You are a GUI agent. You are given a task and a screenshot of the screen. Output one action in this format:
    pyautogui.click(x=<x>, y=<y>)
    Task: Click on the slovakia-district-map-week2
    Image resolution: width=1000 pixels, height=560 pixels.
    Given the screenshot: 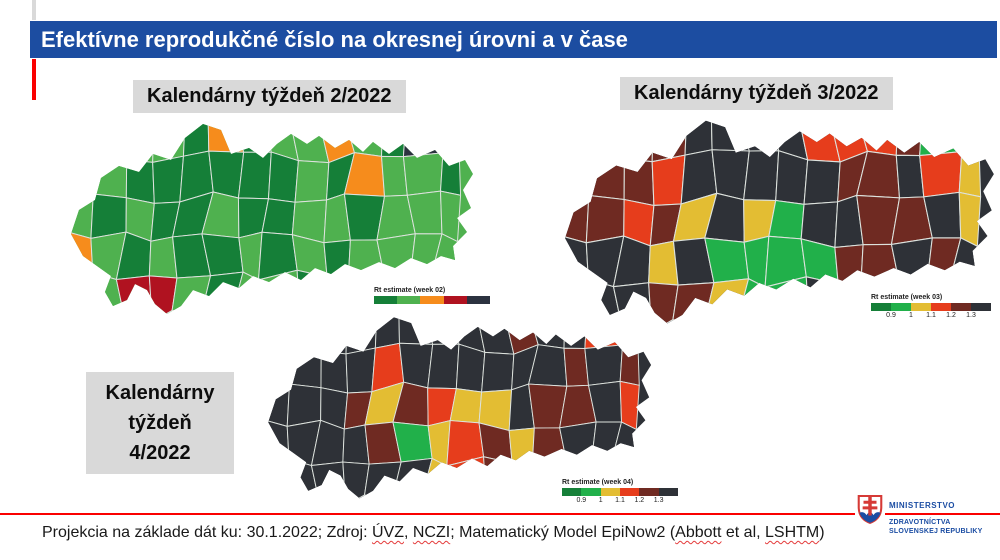 What is the action you would take?
    pyautogui.click(x=272, y=219)
    